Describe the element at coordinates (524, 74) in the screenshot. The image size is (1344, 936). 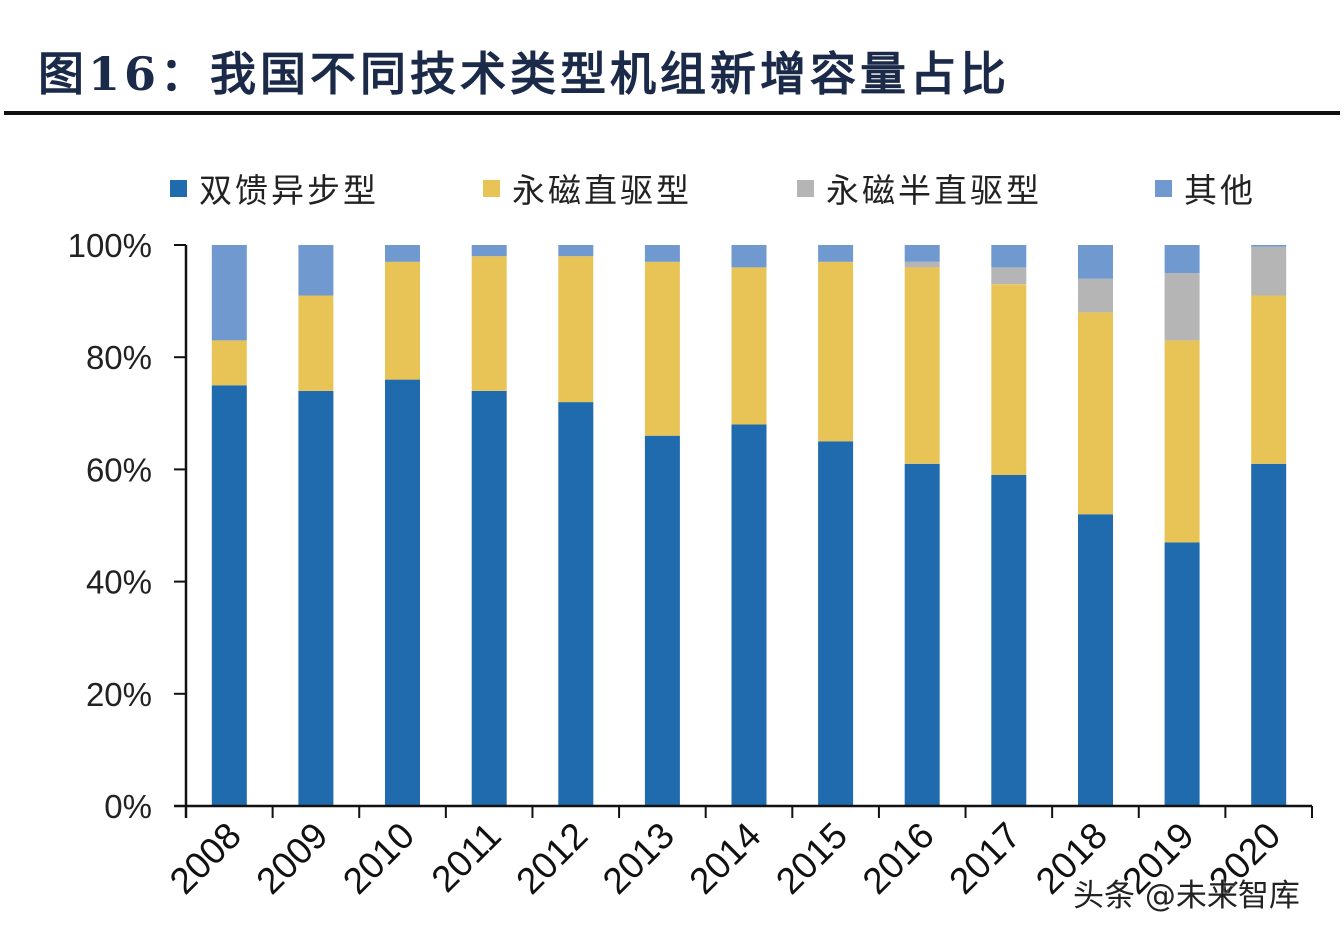
I see `chart-title: 图16：我国不同技术类型机组新增容量占比` at that location.